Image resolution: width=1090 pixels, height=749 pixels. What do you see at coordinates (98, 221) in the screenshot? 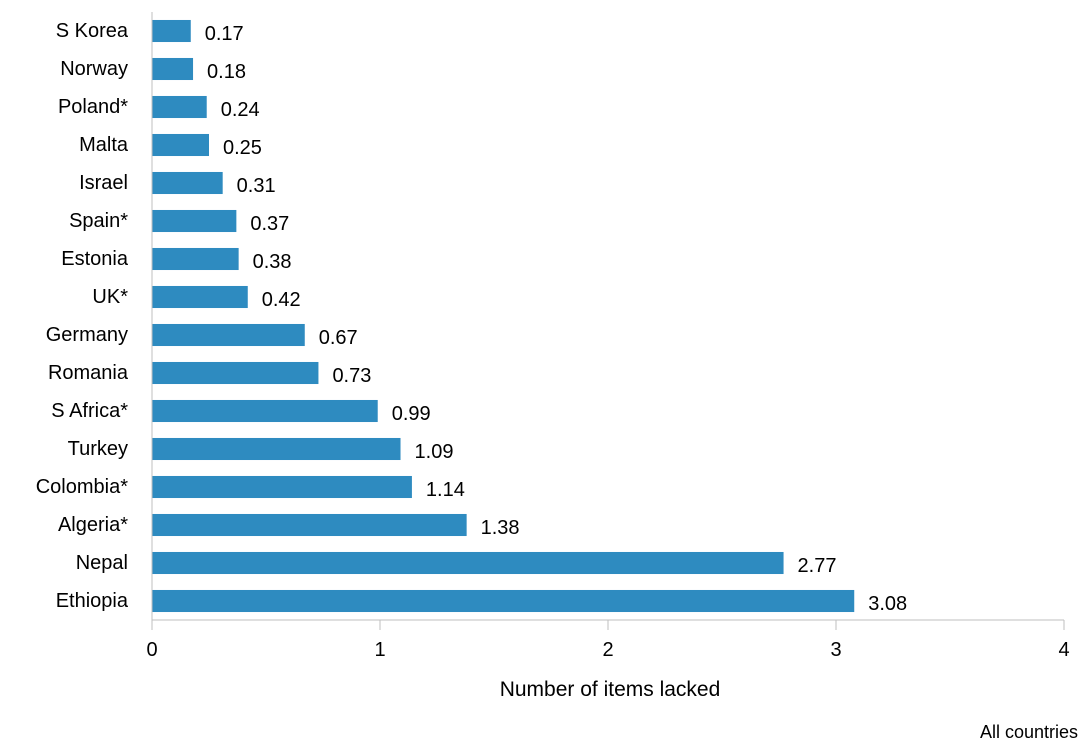
I see `category-label: Spain*` at bounding box center [98, 221].